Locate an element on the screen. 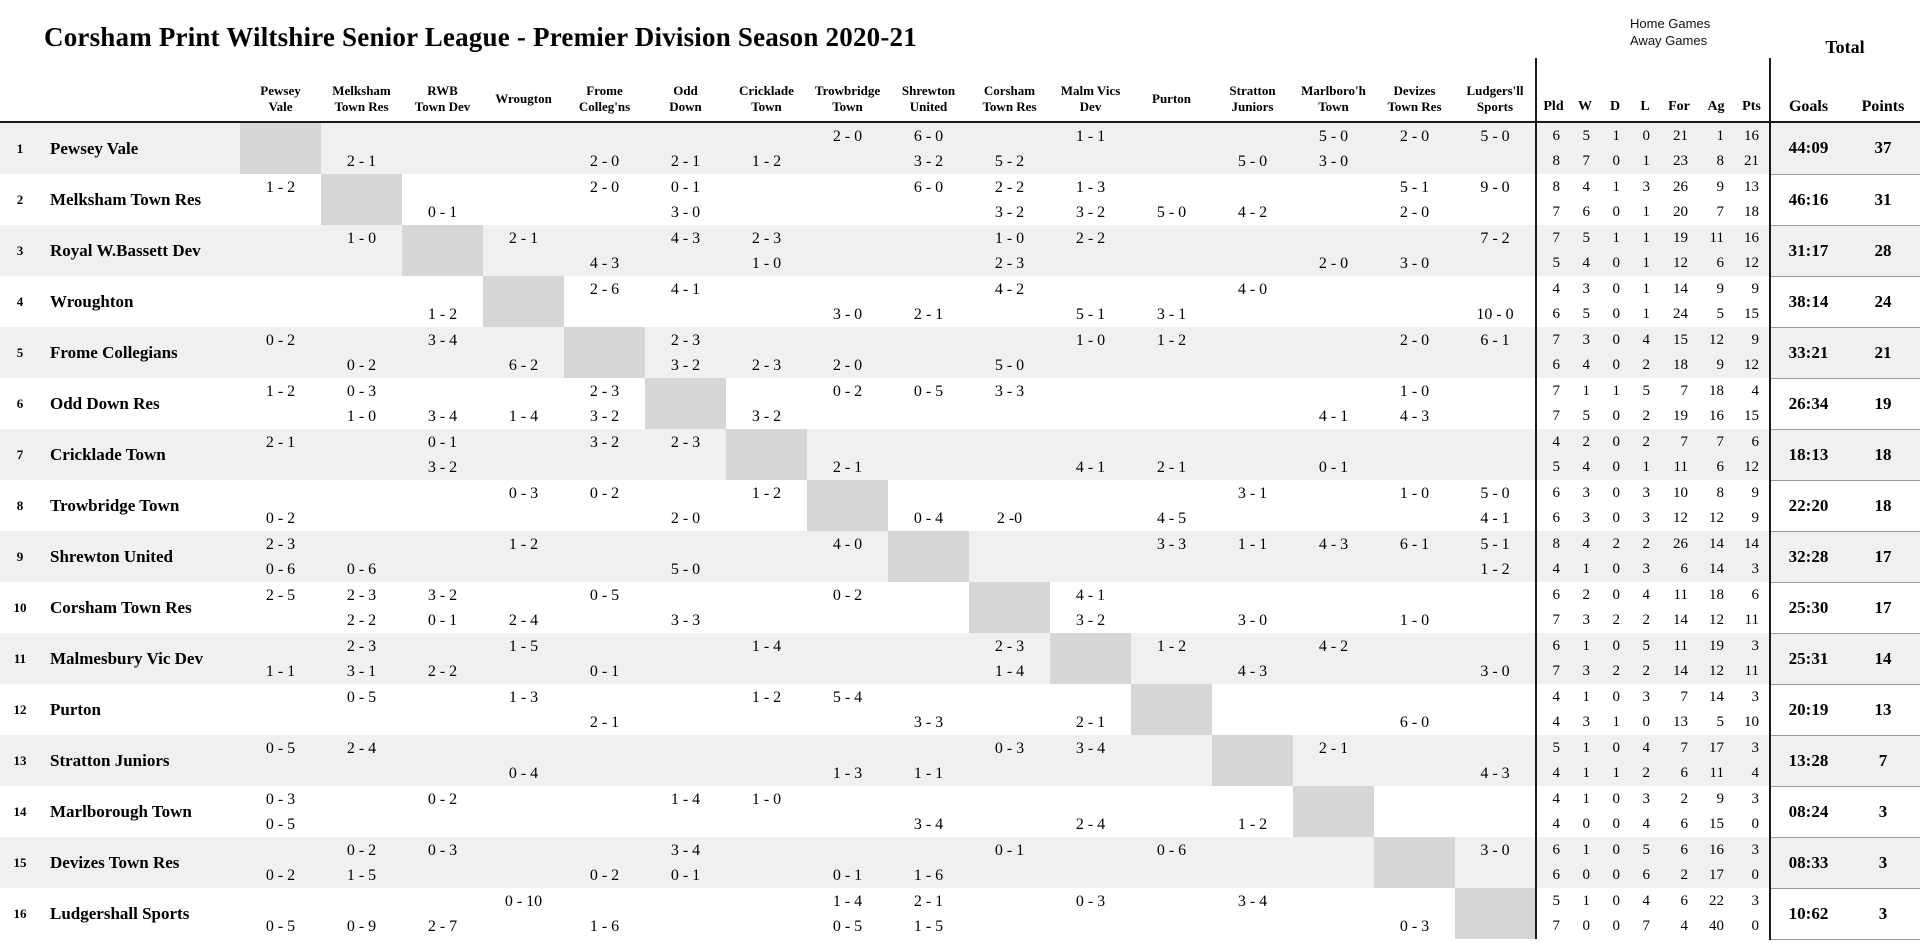 This screenshot has height=949, width=1920. result-cell: 2 - 1 is located at coordinates (523, 250).